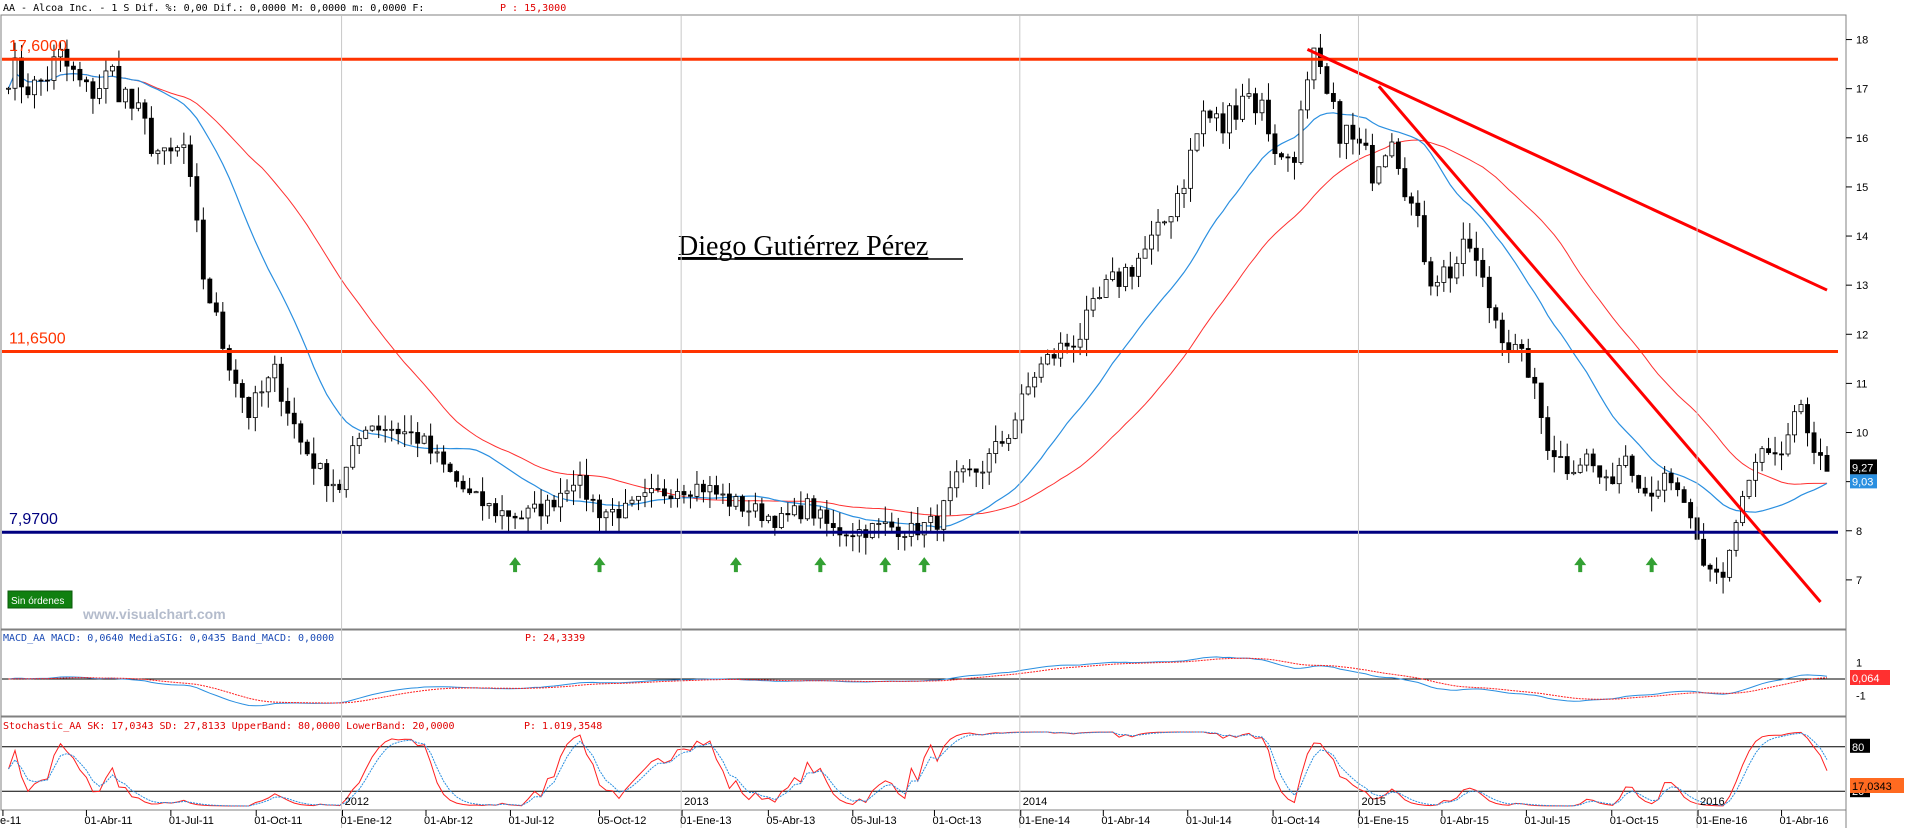 Image resolution: width=1912 pixels, height=828 pixels. What do you see at coordinates (1859, 532) in the screenshot?
I see `price-tick-label: 8` at bounding box center [1859, 532].